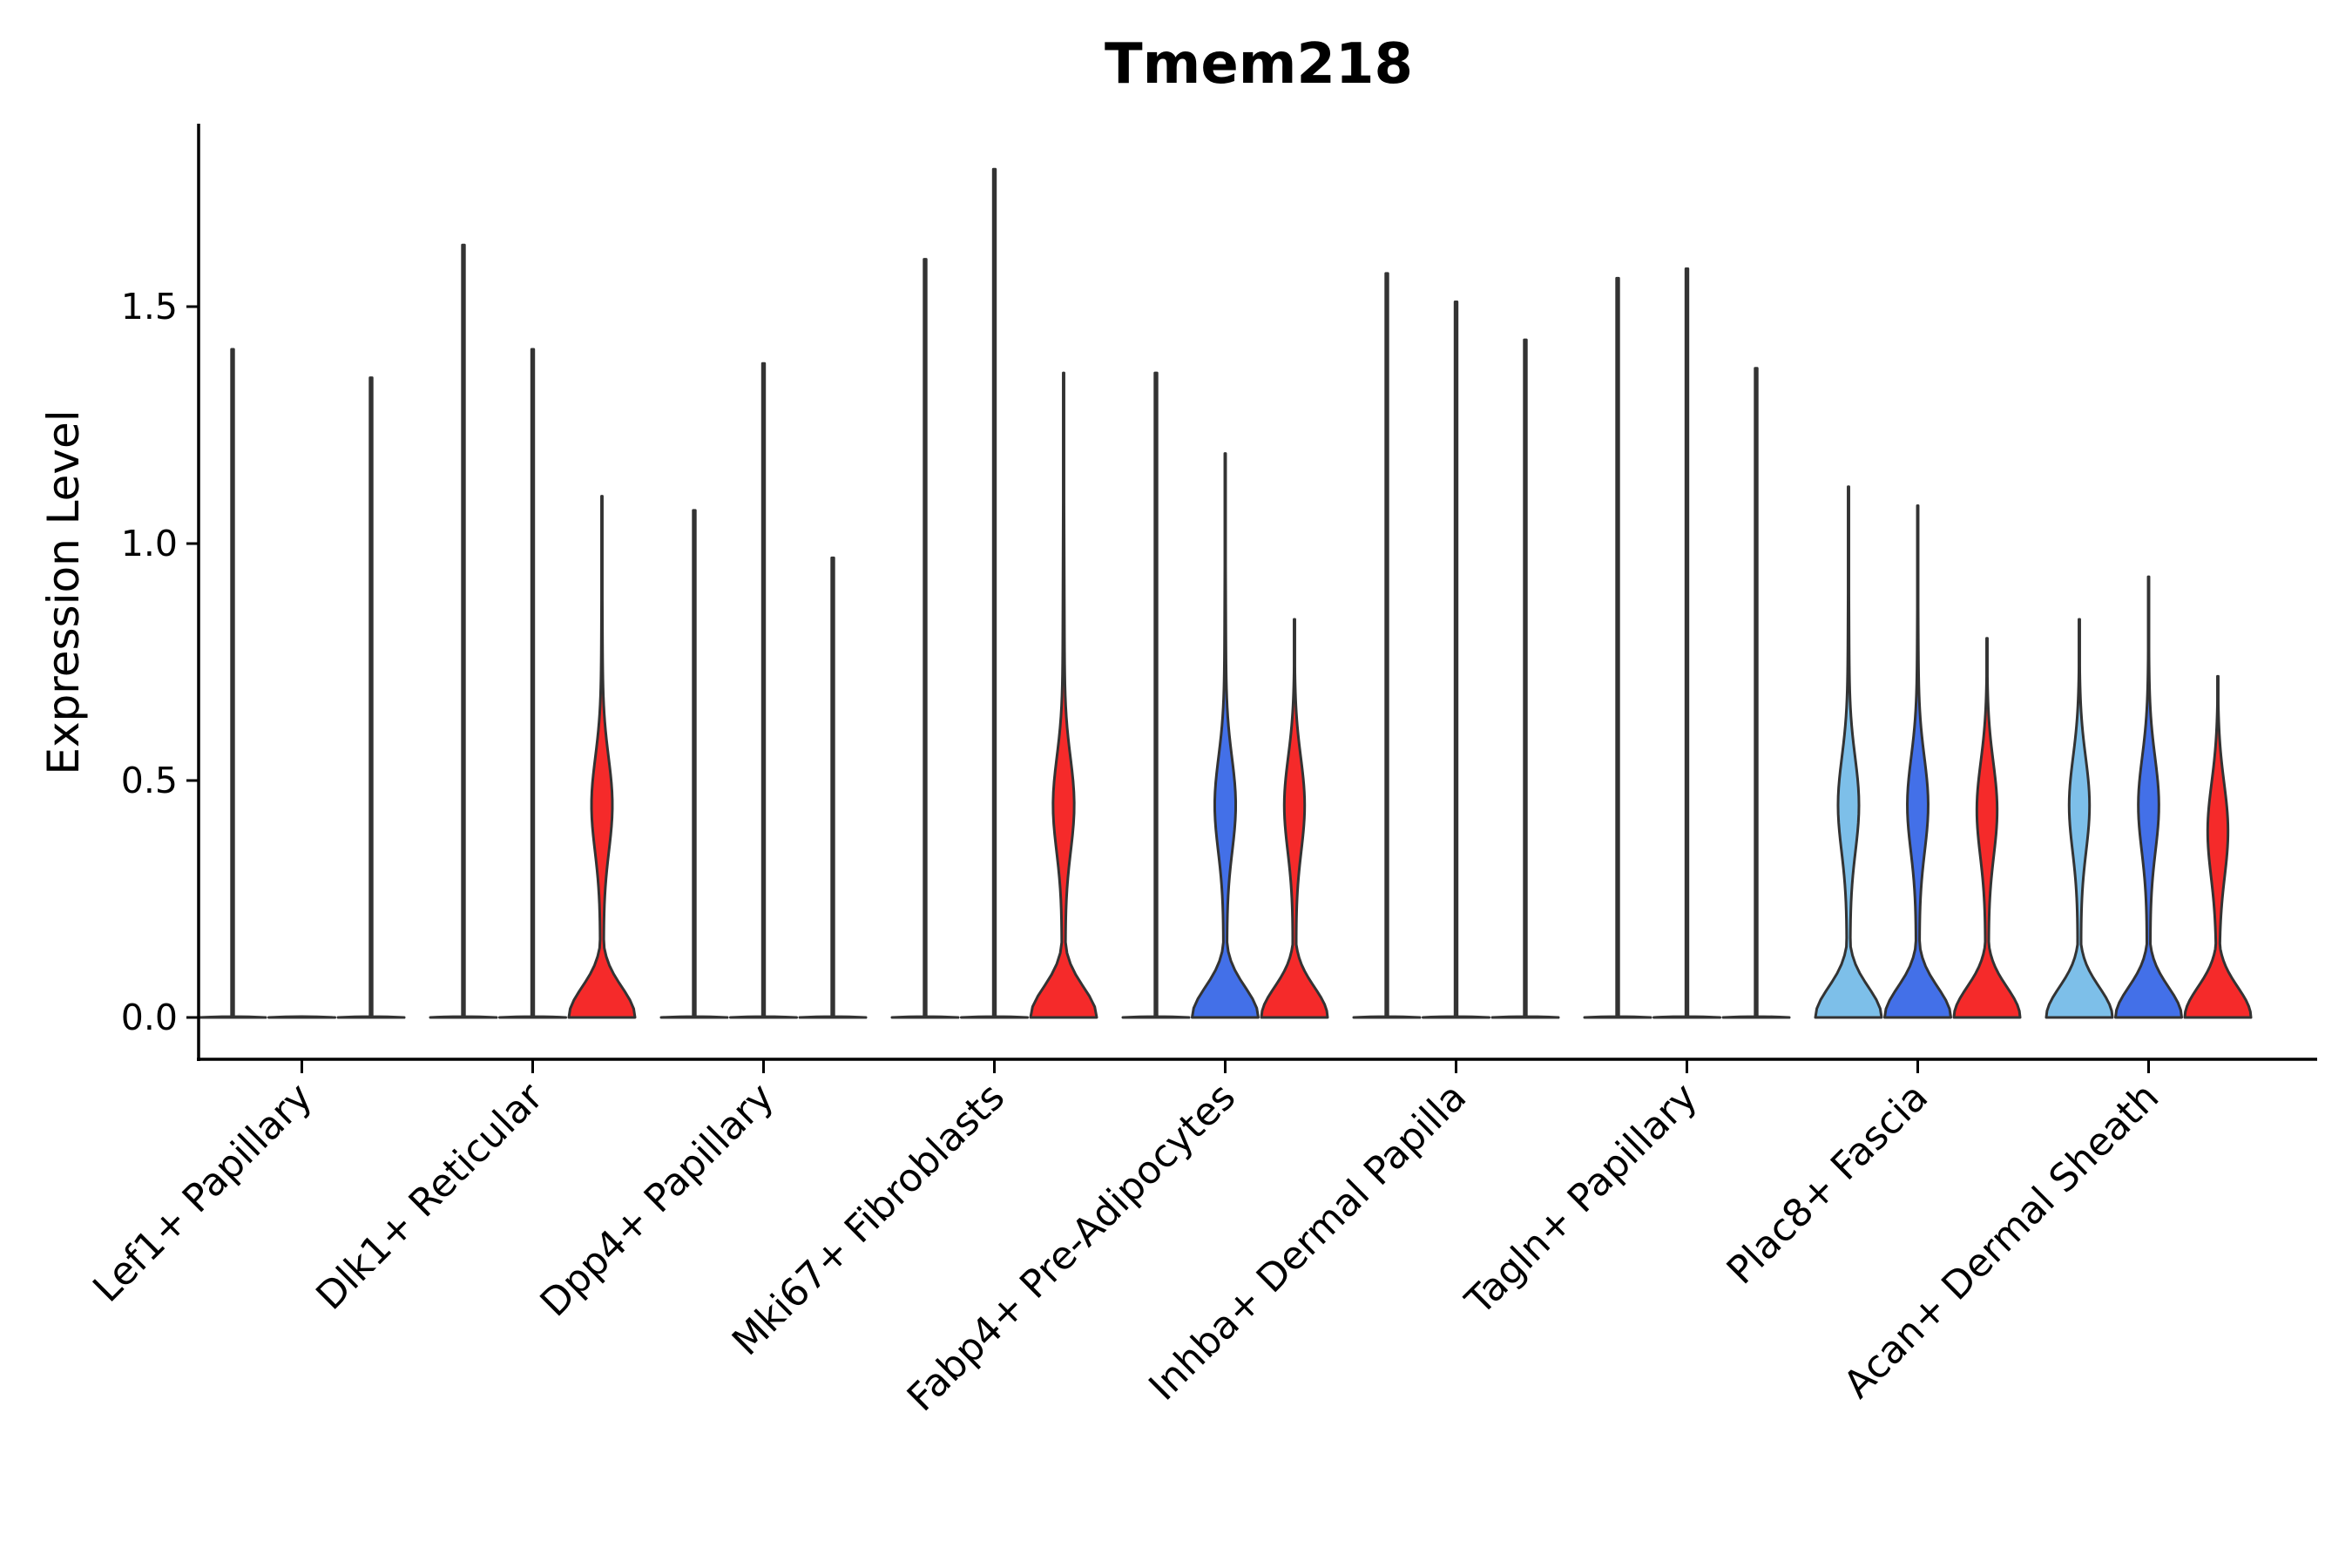 The width and height of the screenshot is (2352, 1568). Describe the element at coordinates (64, 591) in the screenshot. I see `y-axis-label: Expression Level` at that location.